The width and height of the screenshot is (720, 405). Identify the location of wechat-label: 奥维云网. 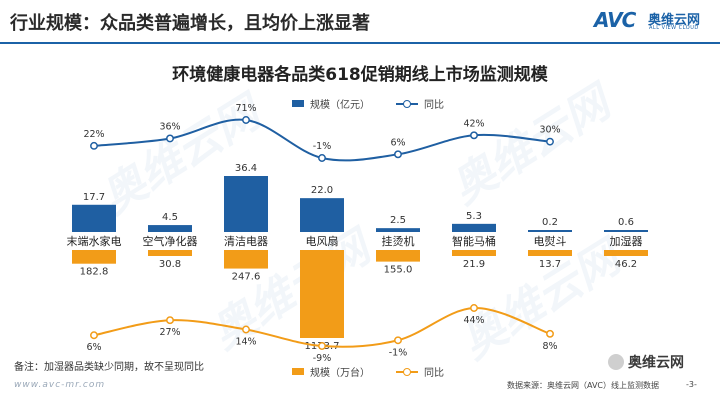
(656, 363).